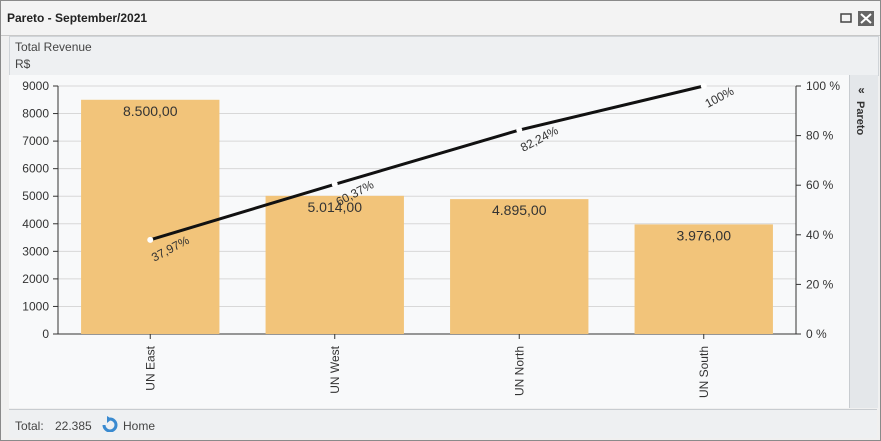 Image resolution: width=881 pixels, height=441 pixels. I want to click on y2-tick-label: 20 %, so click(820, 284).